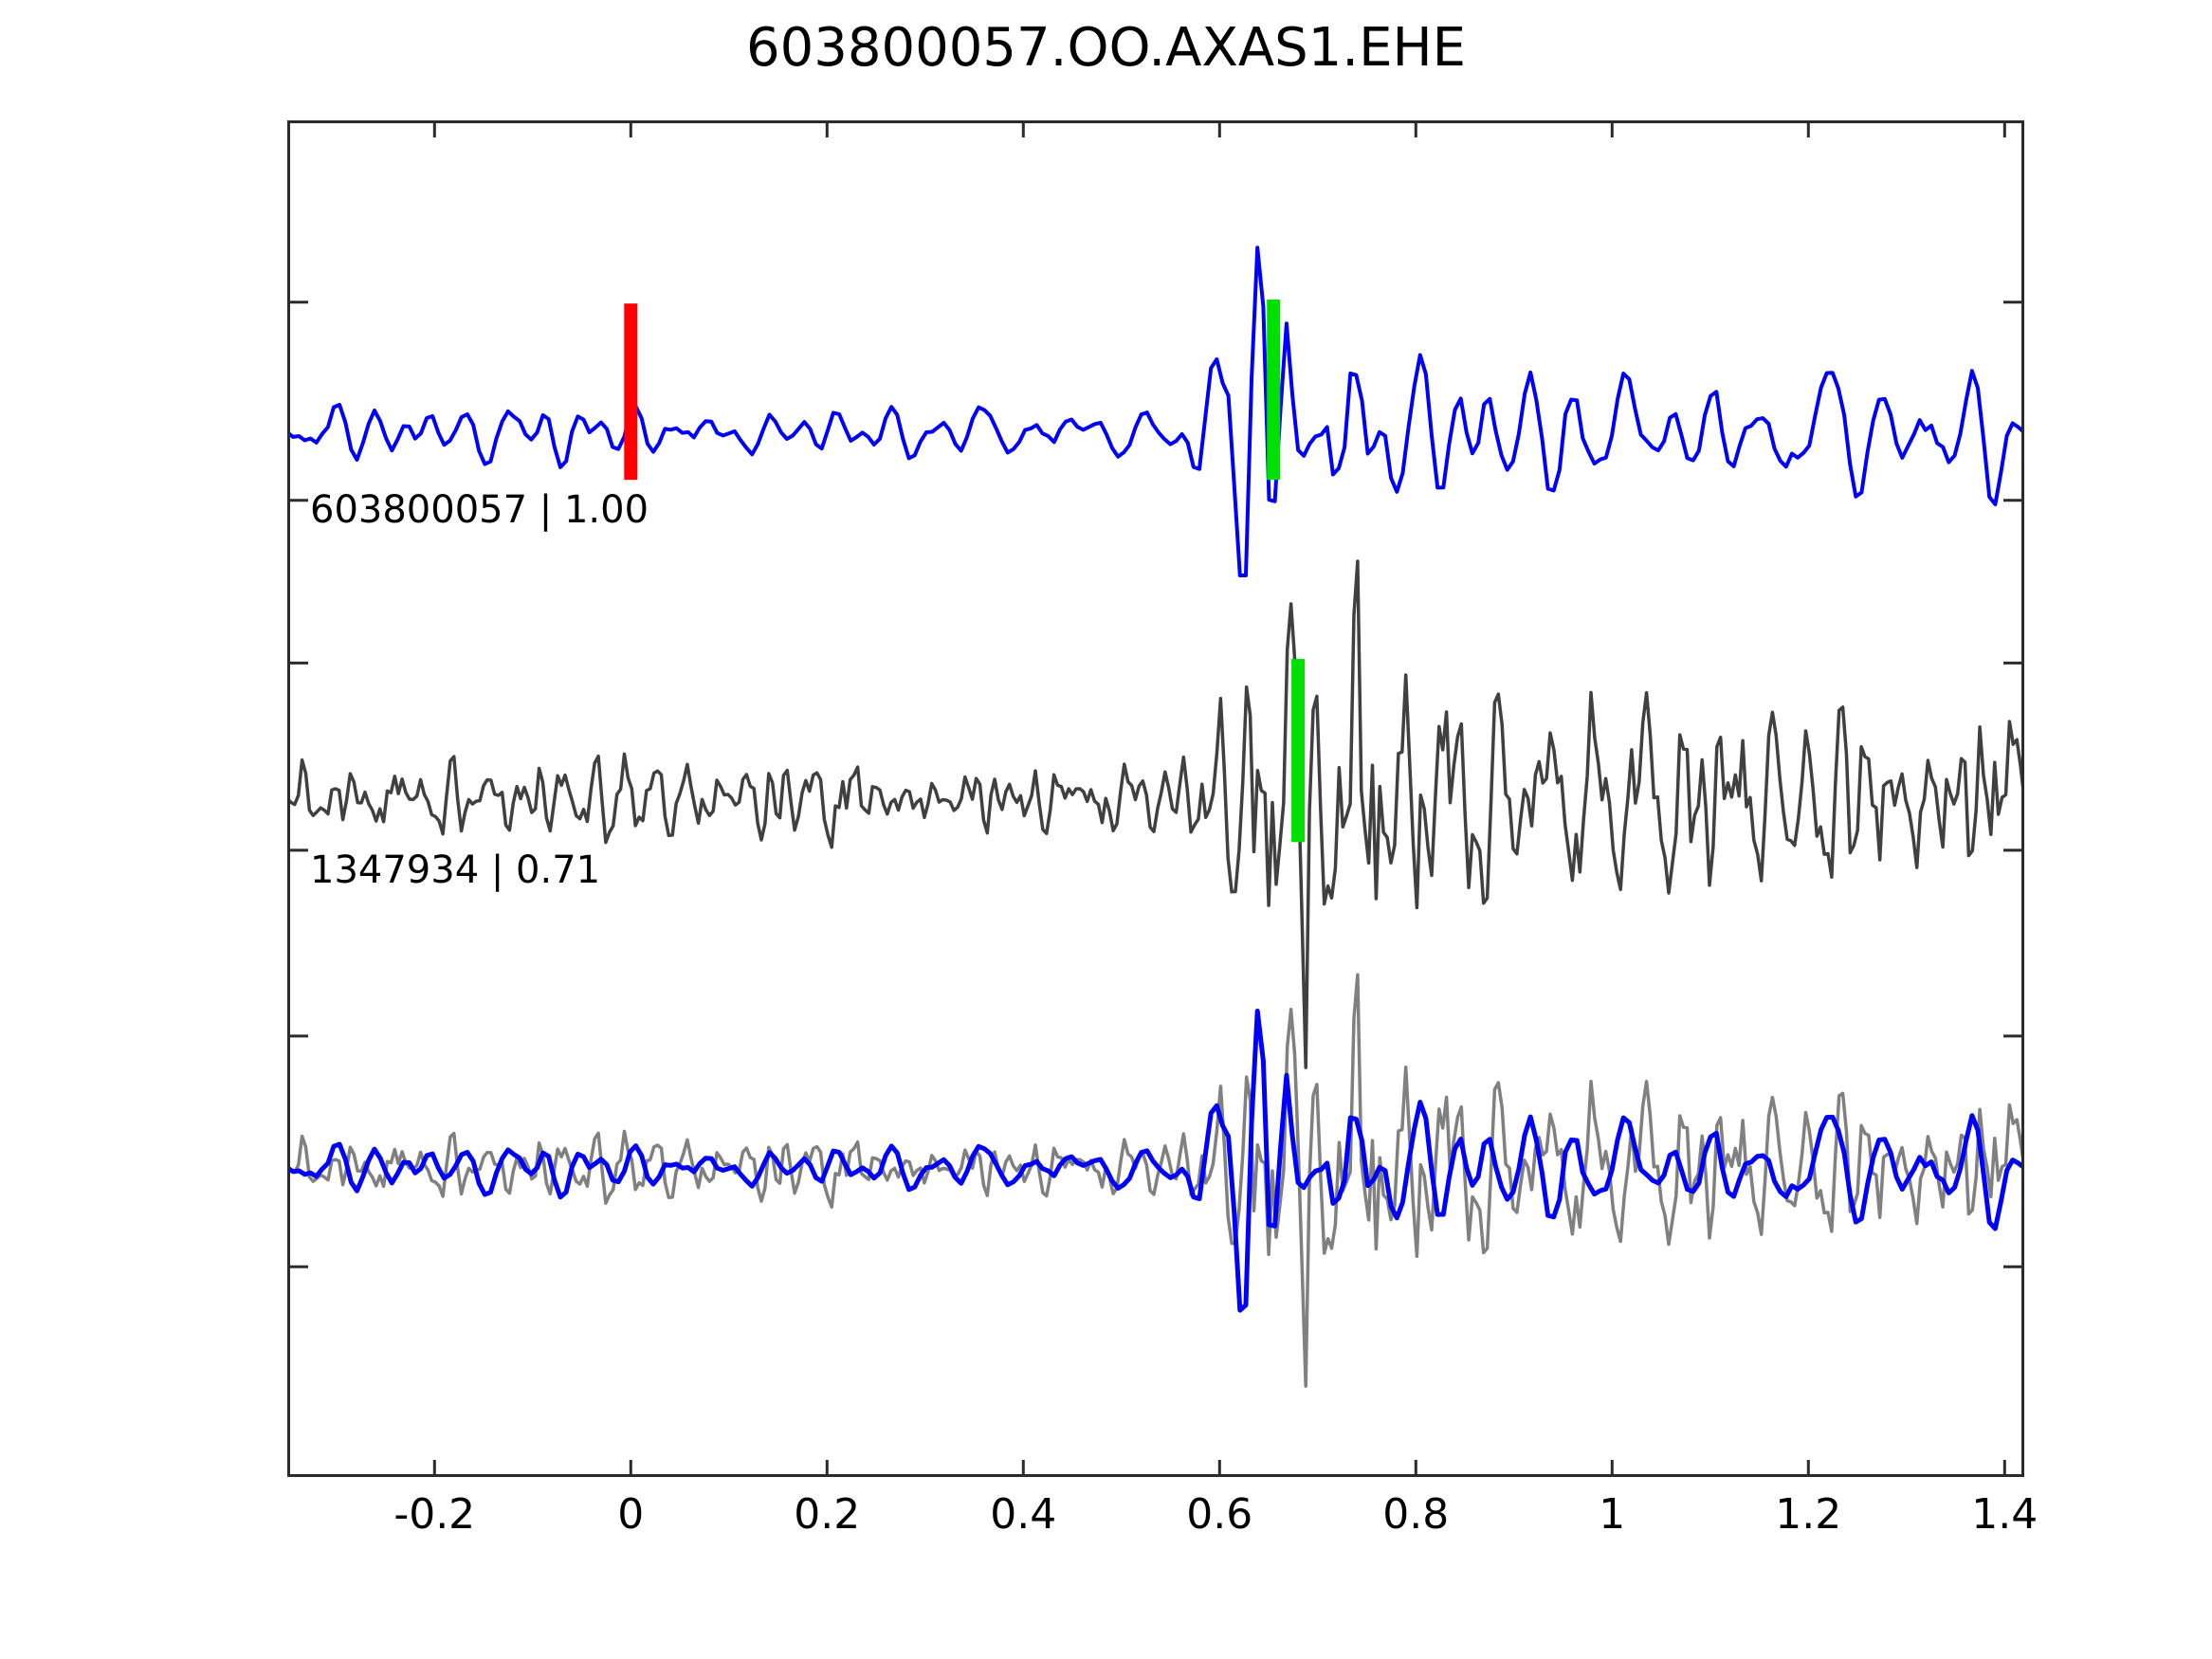 The image size is (2212, 1659). What do you see at coordinates (455, 870) in the screenshot?
I see `trace-label-detection: 1347934 | 0.71` at bounding box center [455, 870].